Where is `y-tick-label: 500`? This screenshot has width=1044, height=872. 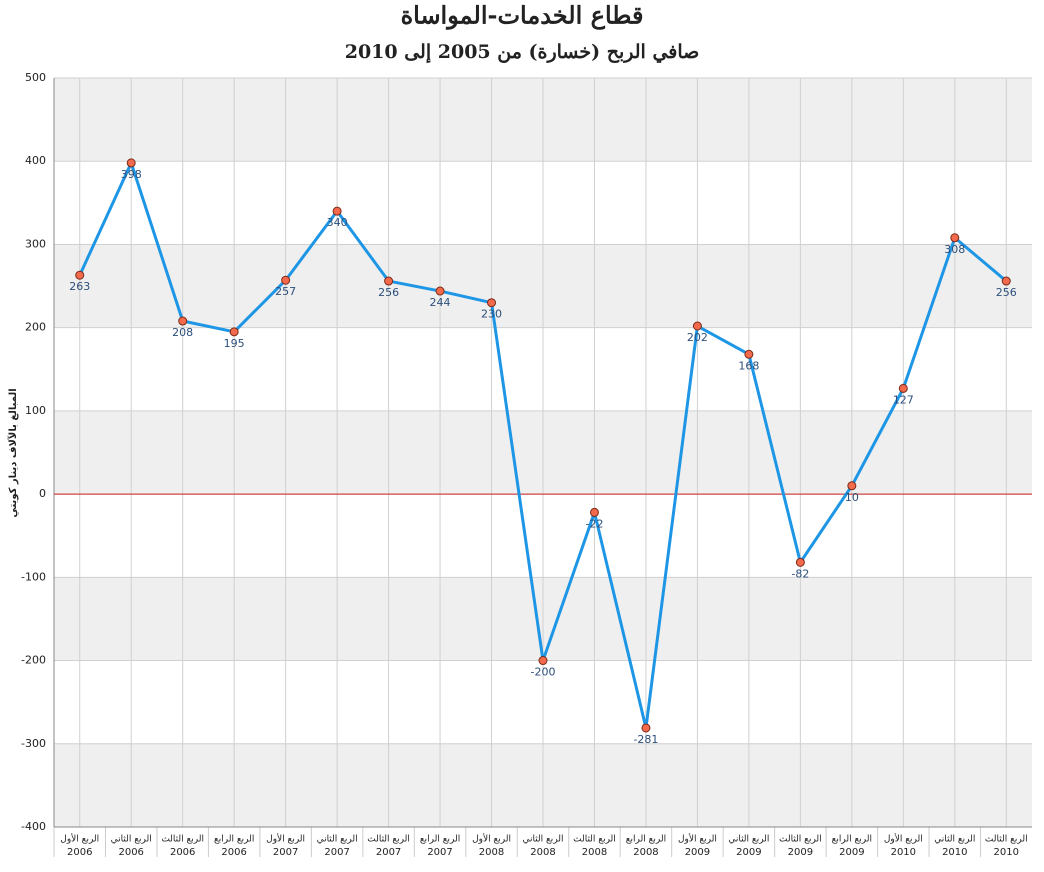
y-tick-label: 500 is located at coordinates (35, 77).